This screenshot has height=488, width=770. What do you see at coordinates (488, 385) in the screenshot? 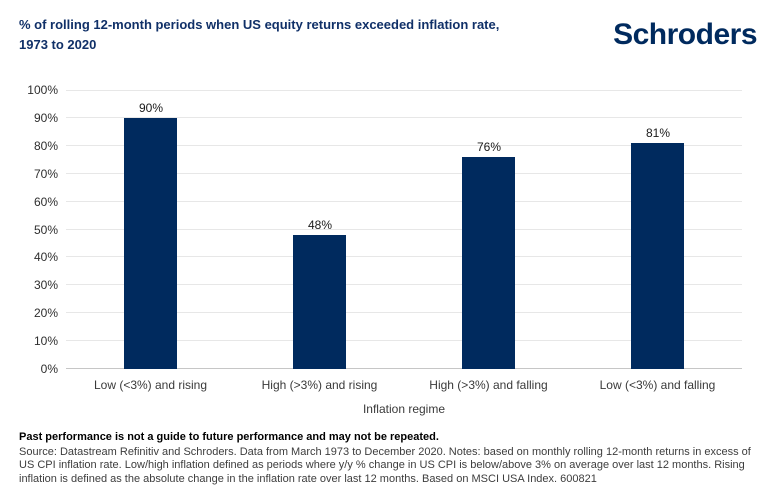
I see `x-axis-tick-label: High (>3%) and falling` at bounding box center [488, 385].